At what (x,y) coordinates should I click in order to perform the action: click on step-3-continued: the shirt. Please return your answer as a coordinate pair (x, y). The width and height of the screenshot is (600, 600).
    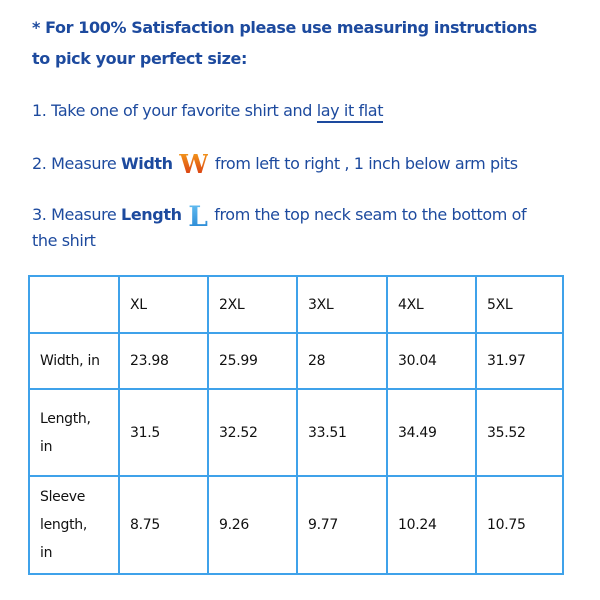
    Looking at the image, I should click on (64, 240).